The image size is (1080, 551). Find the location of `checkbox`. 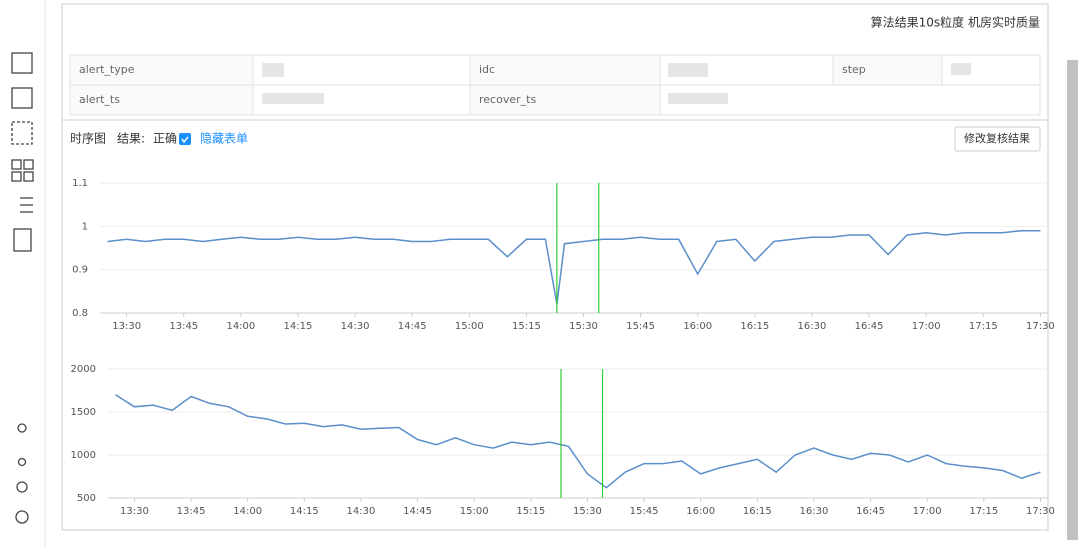

checkbox is located at coordinates (185, 139).